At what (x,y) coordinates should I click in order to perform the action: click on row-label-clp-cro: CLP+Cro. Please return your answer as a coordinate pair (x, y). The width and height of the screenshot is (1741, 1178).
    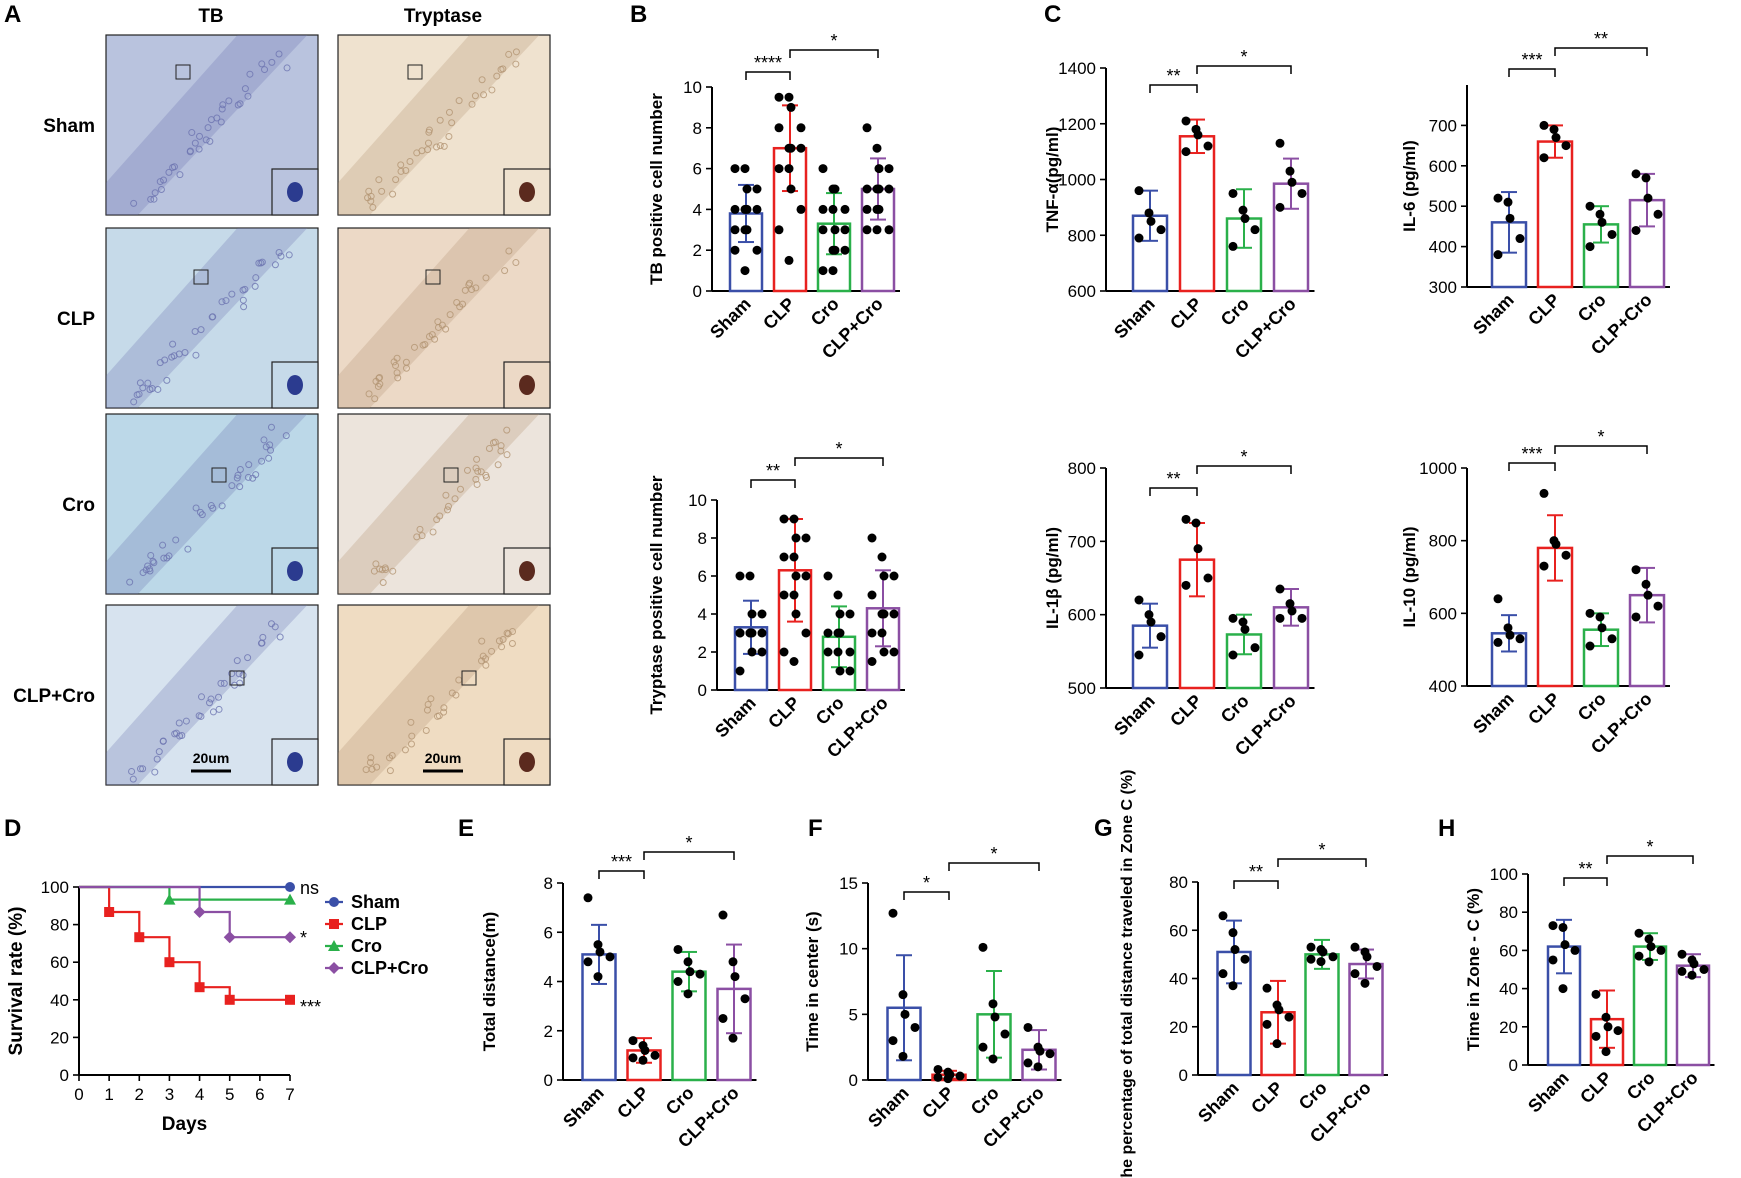
    Looking at the image, I should click on (54, 696).